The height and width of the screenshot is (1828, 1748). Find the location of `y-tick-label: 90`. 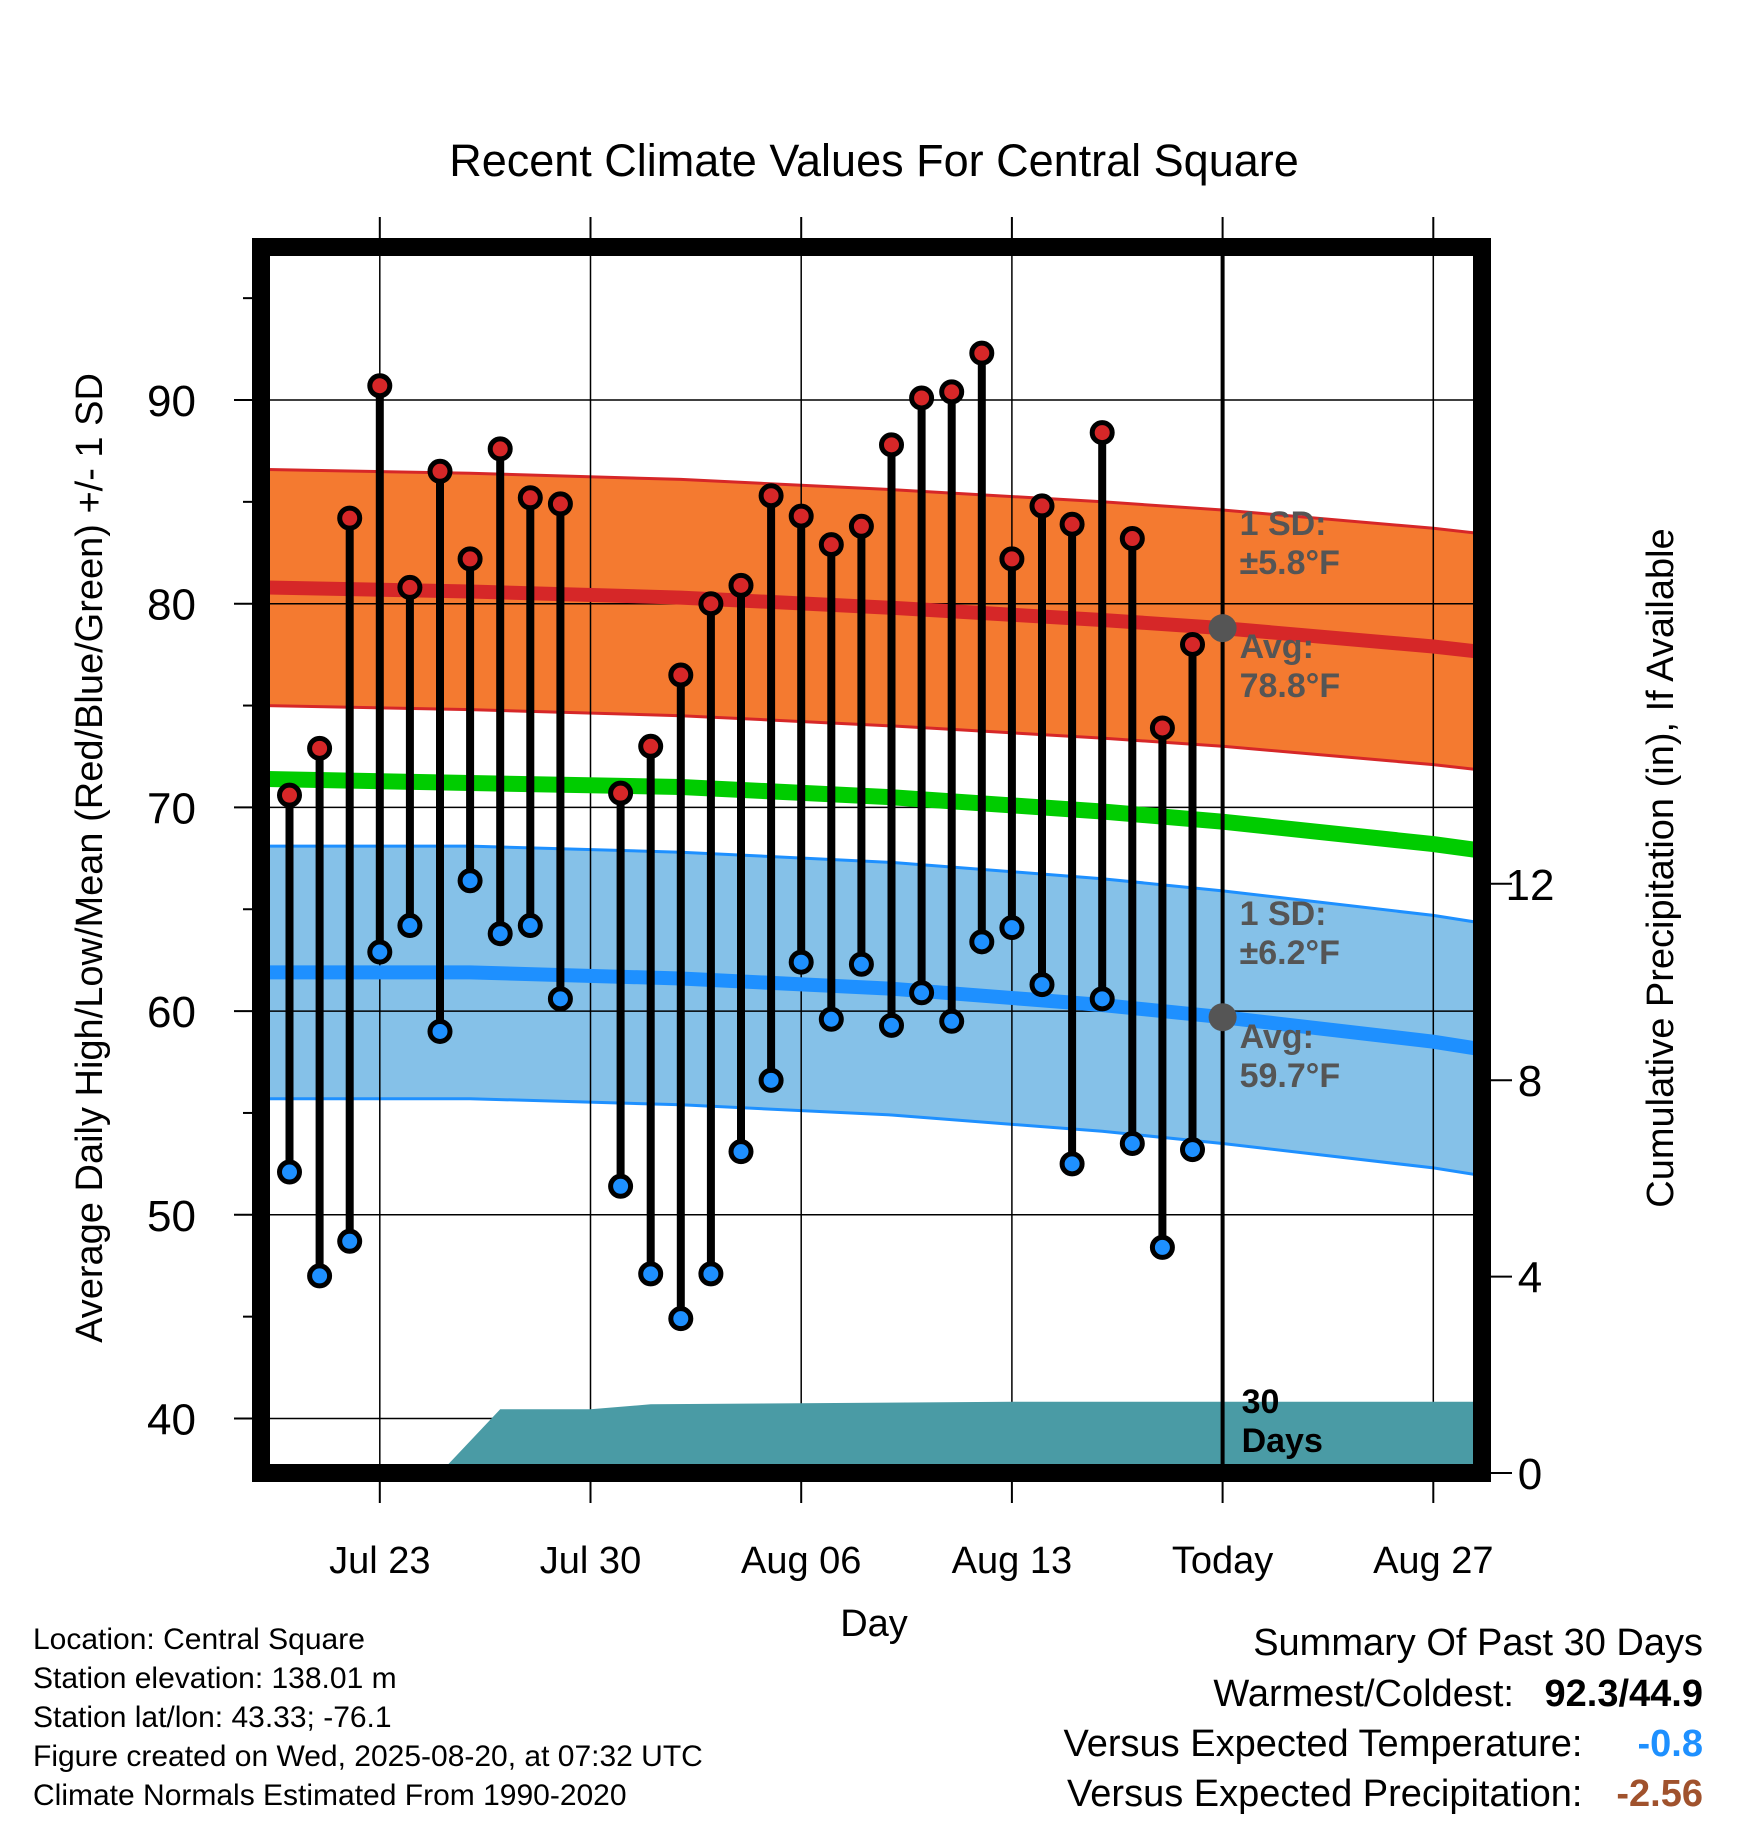

y-tick-label: 90 is located at coordinates (171, 401).